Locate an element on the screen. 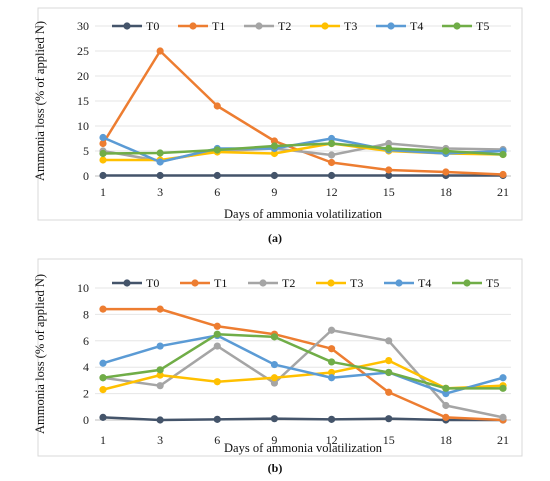  y-axis-label: Ammonia loss (% of applied N) is located at coordinates (40, 354).